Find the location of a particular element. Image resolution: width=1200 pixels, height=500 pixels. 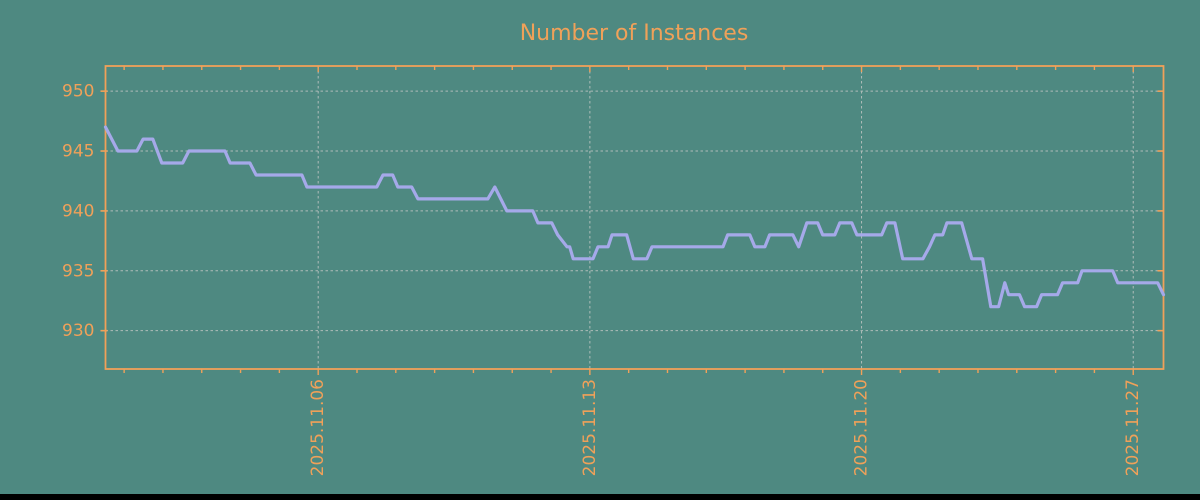

chart-title: Number of Instances is located at coordinates (634, 33).